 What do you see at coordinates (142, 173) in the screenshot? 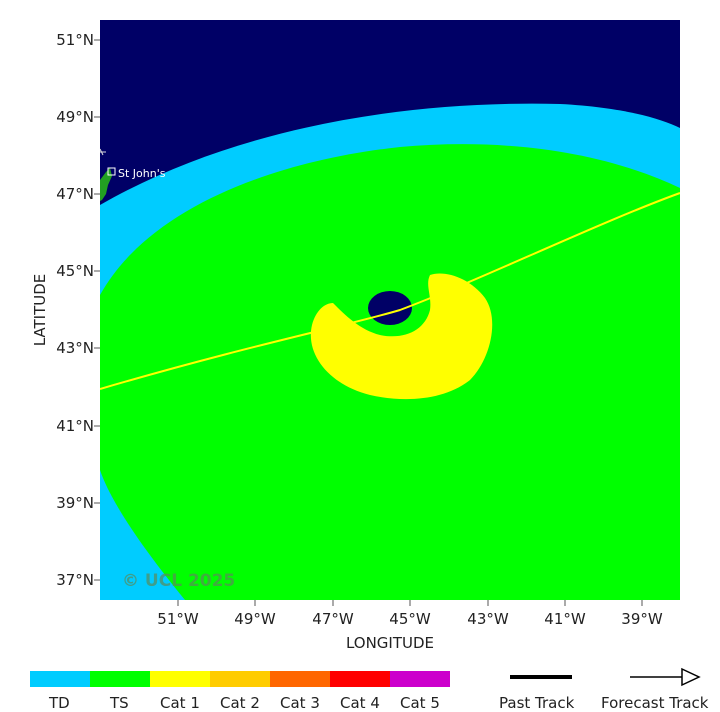
I see `st-johns-label: St John's` at bounding box center [142, 173].